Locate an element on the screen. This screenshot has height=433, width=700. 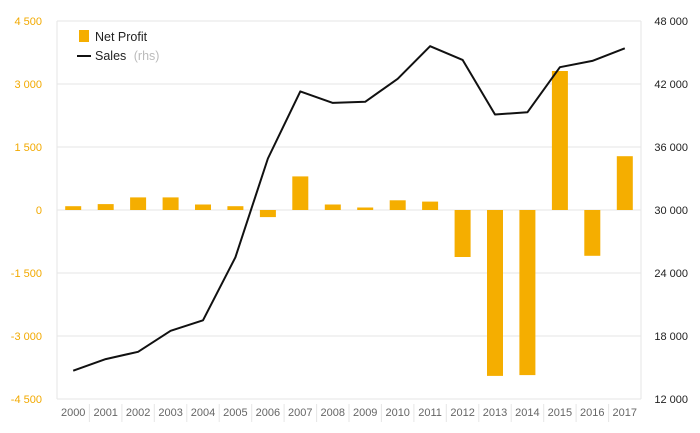
x-axis-tick-label: 2000 is located at coordinates (73, 413).